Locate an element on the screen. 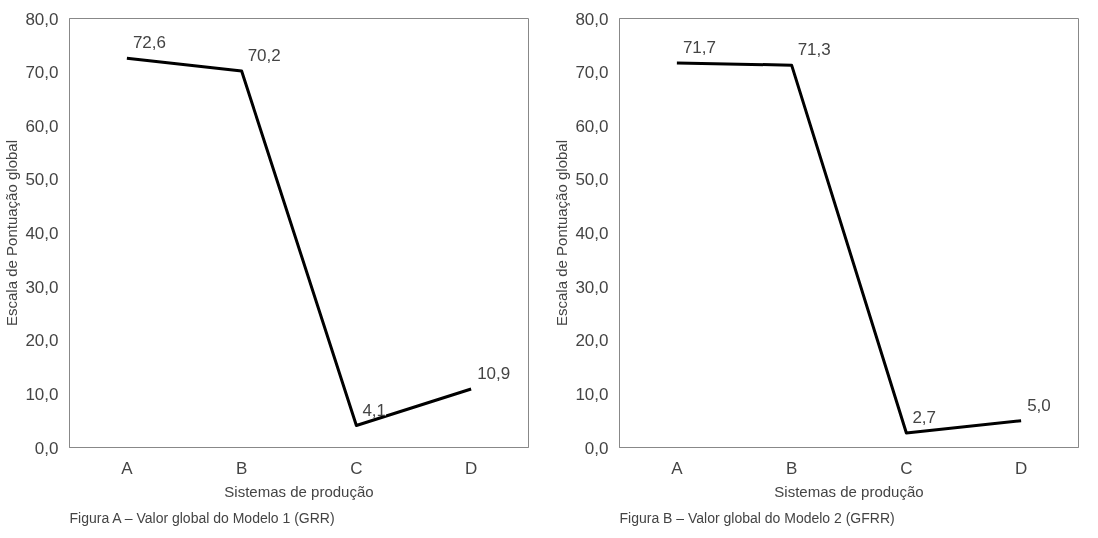  text: 71,3 is located at coordinates (814, 50).